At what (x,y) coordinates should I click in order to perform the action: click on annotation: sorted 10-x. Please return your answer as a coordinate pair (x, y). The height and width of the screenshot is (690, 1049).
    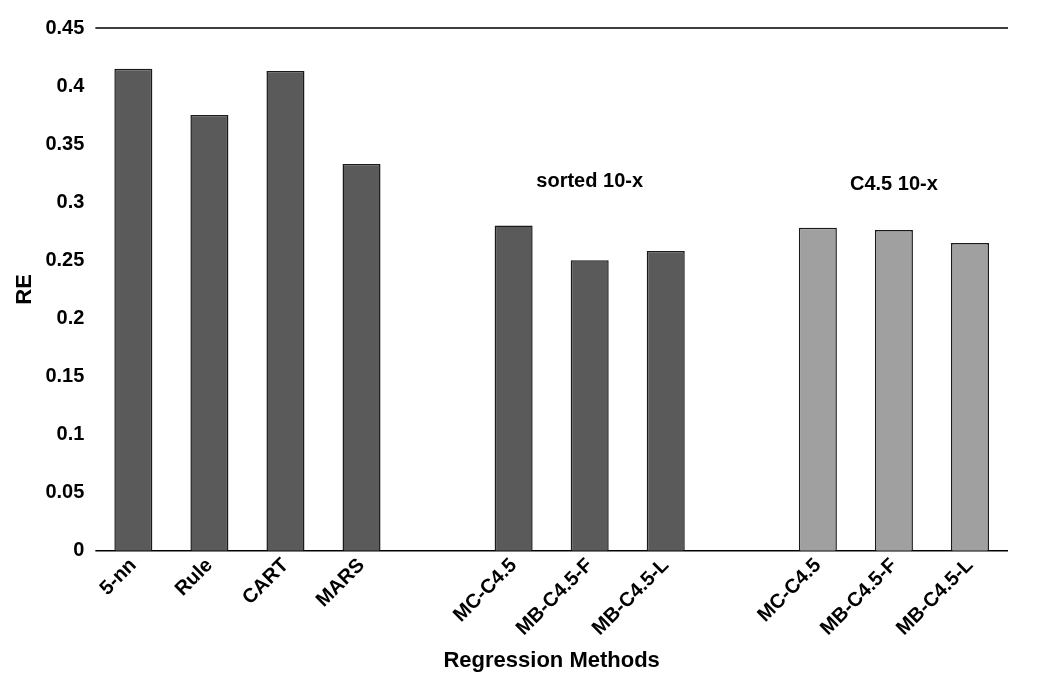
    Looking at the image, I should click on (590, 180).